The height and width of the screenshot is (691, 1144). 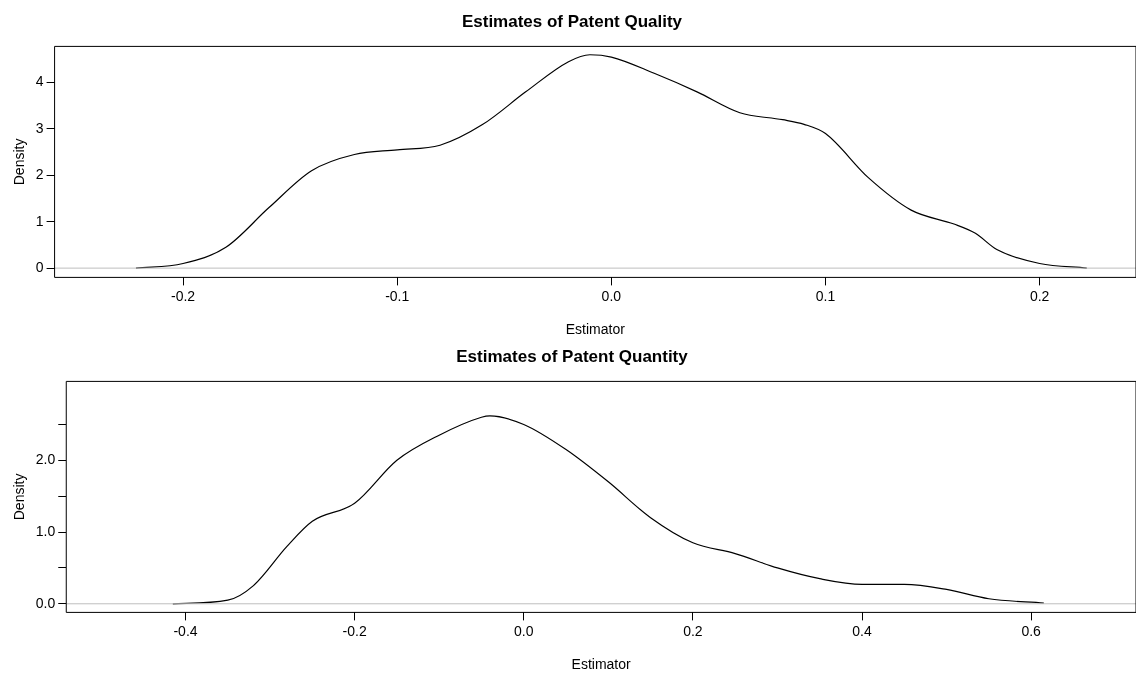 What do you see at coordinates (397, 295) in the screenshot?
I see `x-tick-label: -0.1` at bounding box center [397, 295].